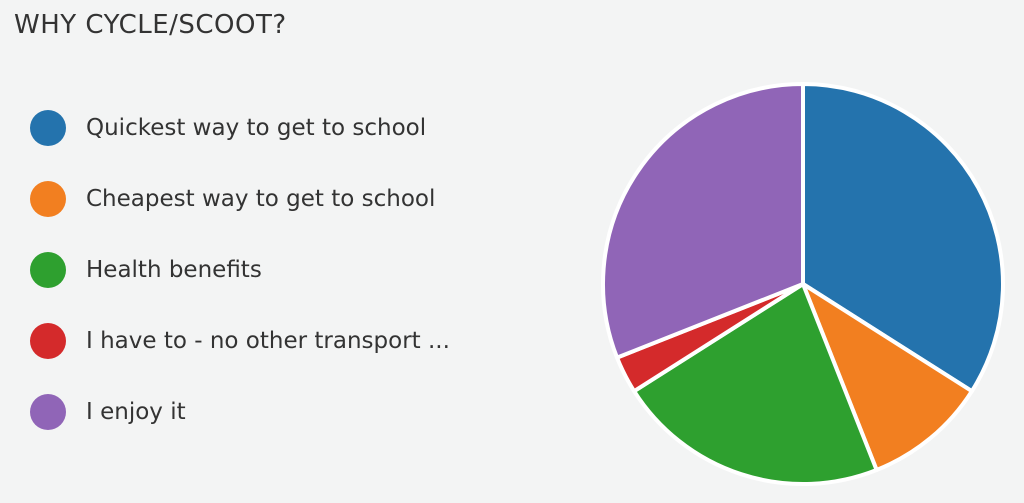  I want to click on legend-swatch-health, so click(48, 270).